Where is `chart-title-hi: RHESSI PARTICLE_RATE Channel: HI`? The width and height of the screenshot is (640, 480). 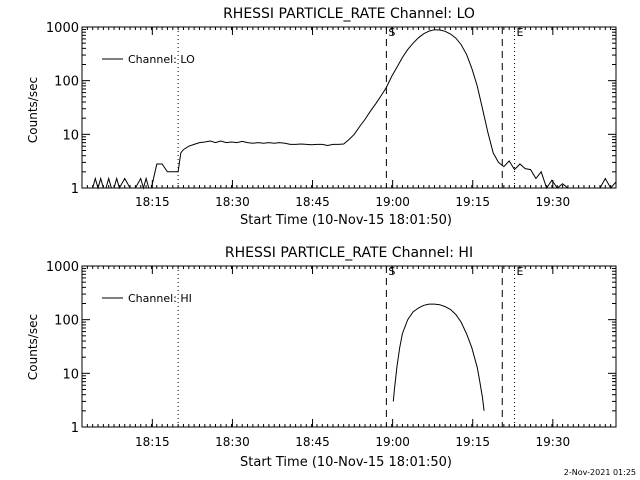
chart-title-hi: RHESSI PARTICLE_RATE Channel: HI is located at coordinates (349, 253).